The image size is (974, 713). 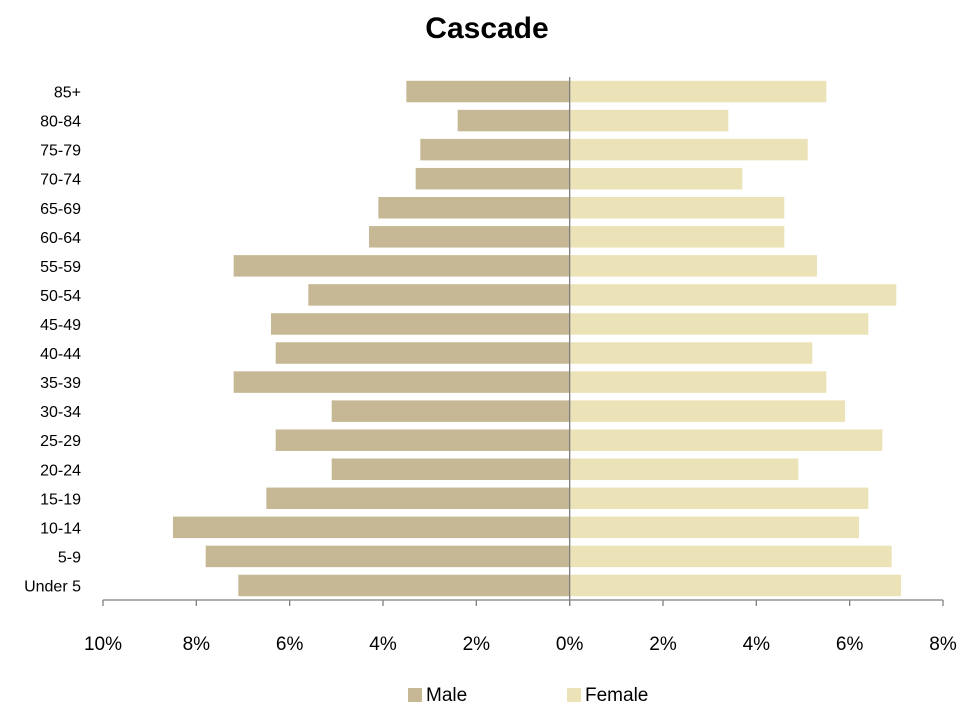 What do you see at coordinates (69, 557) in the screenshot?
I see `category-label: 5-9` at bounding box center [69, 557].